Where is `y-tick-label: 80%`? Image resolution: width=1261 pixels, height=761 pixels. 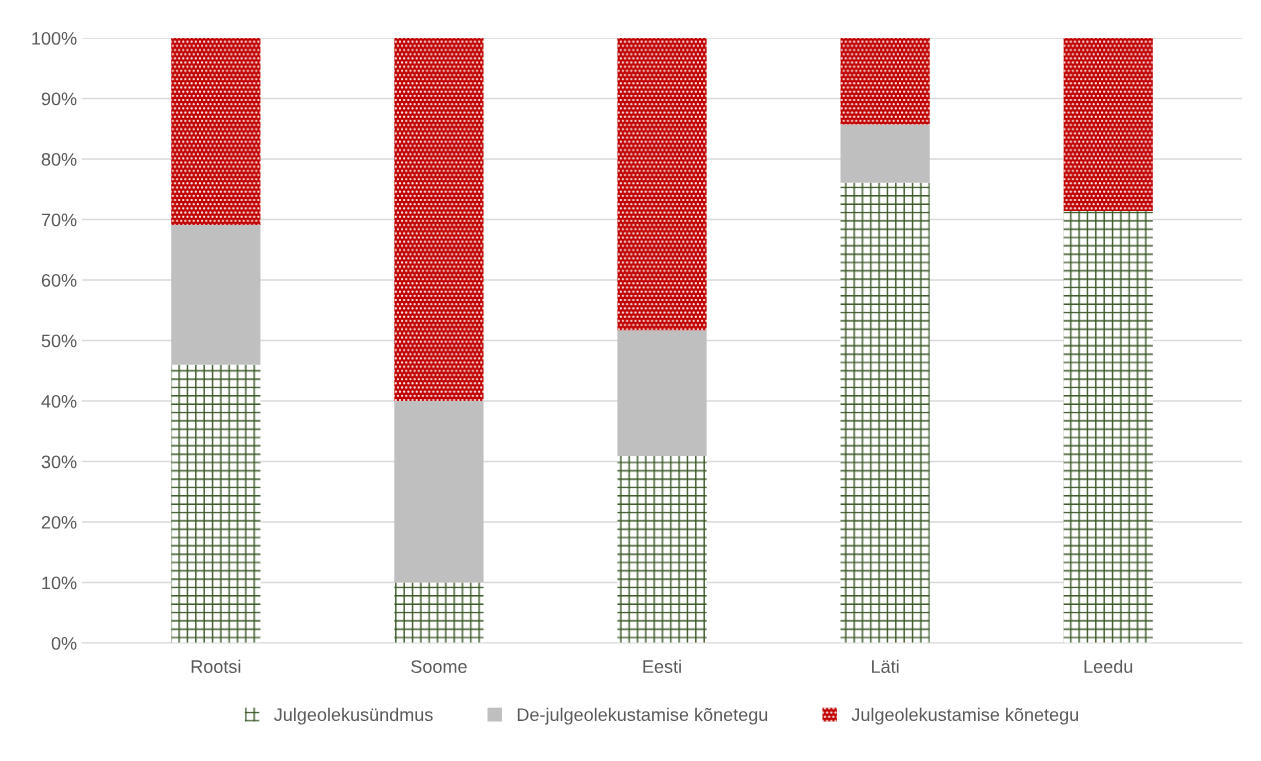
y-tick-label: 80% is located at coordinates (59, 159).